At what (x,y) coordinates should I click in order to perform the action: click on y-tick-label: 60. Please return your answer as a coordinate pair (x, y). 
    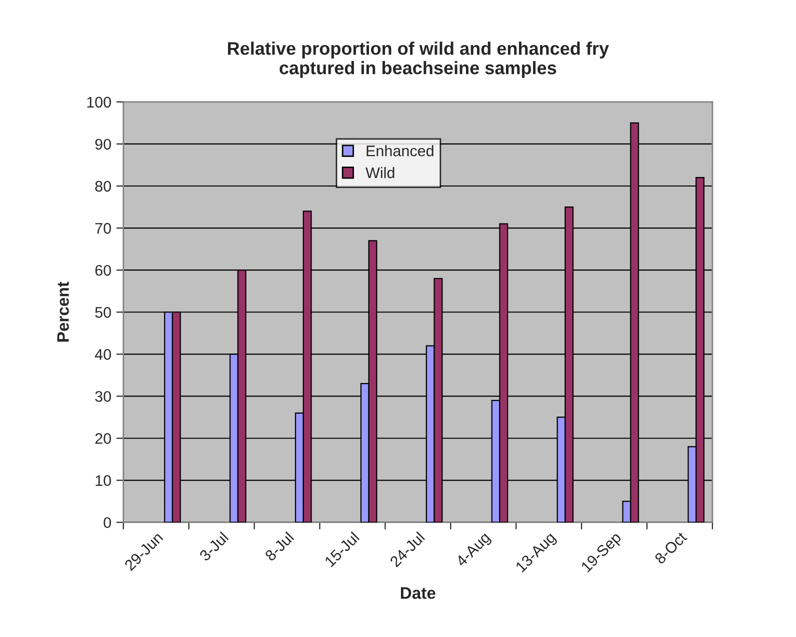
    Looking at the image, I should click on (103, 270).